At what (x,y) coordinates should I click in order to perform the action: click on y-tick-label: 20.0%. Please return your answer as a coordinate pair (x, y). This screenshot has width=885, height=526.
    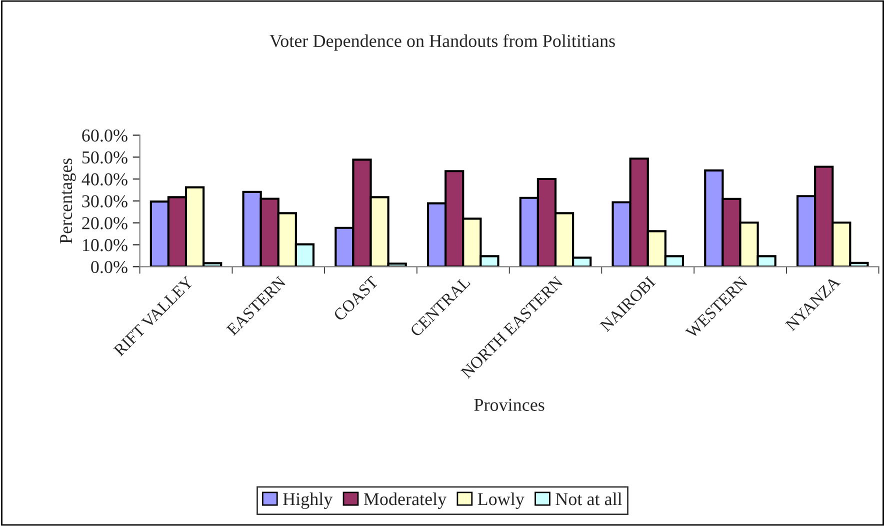
    Looking at the image, I should click on (105, 223).